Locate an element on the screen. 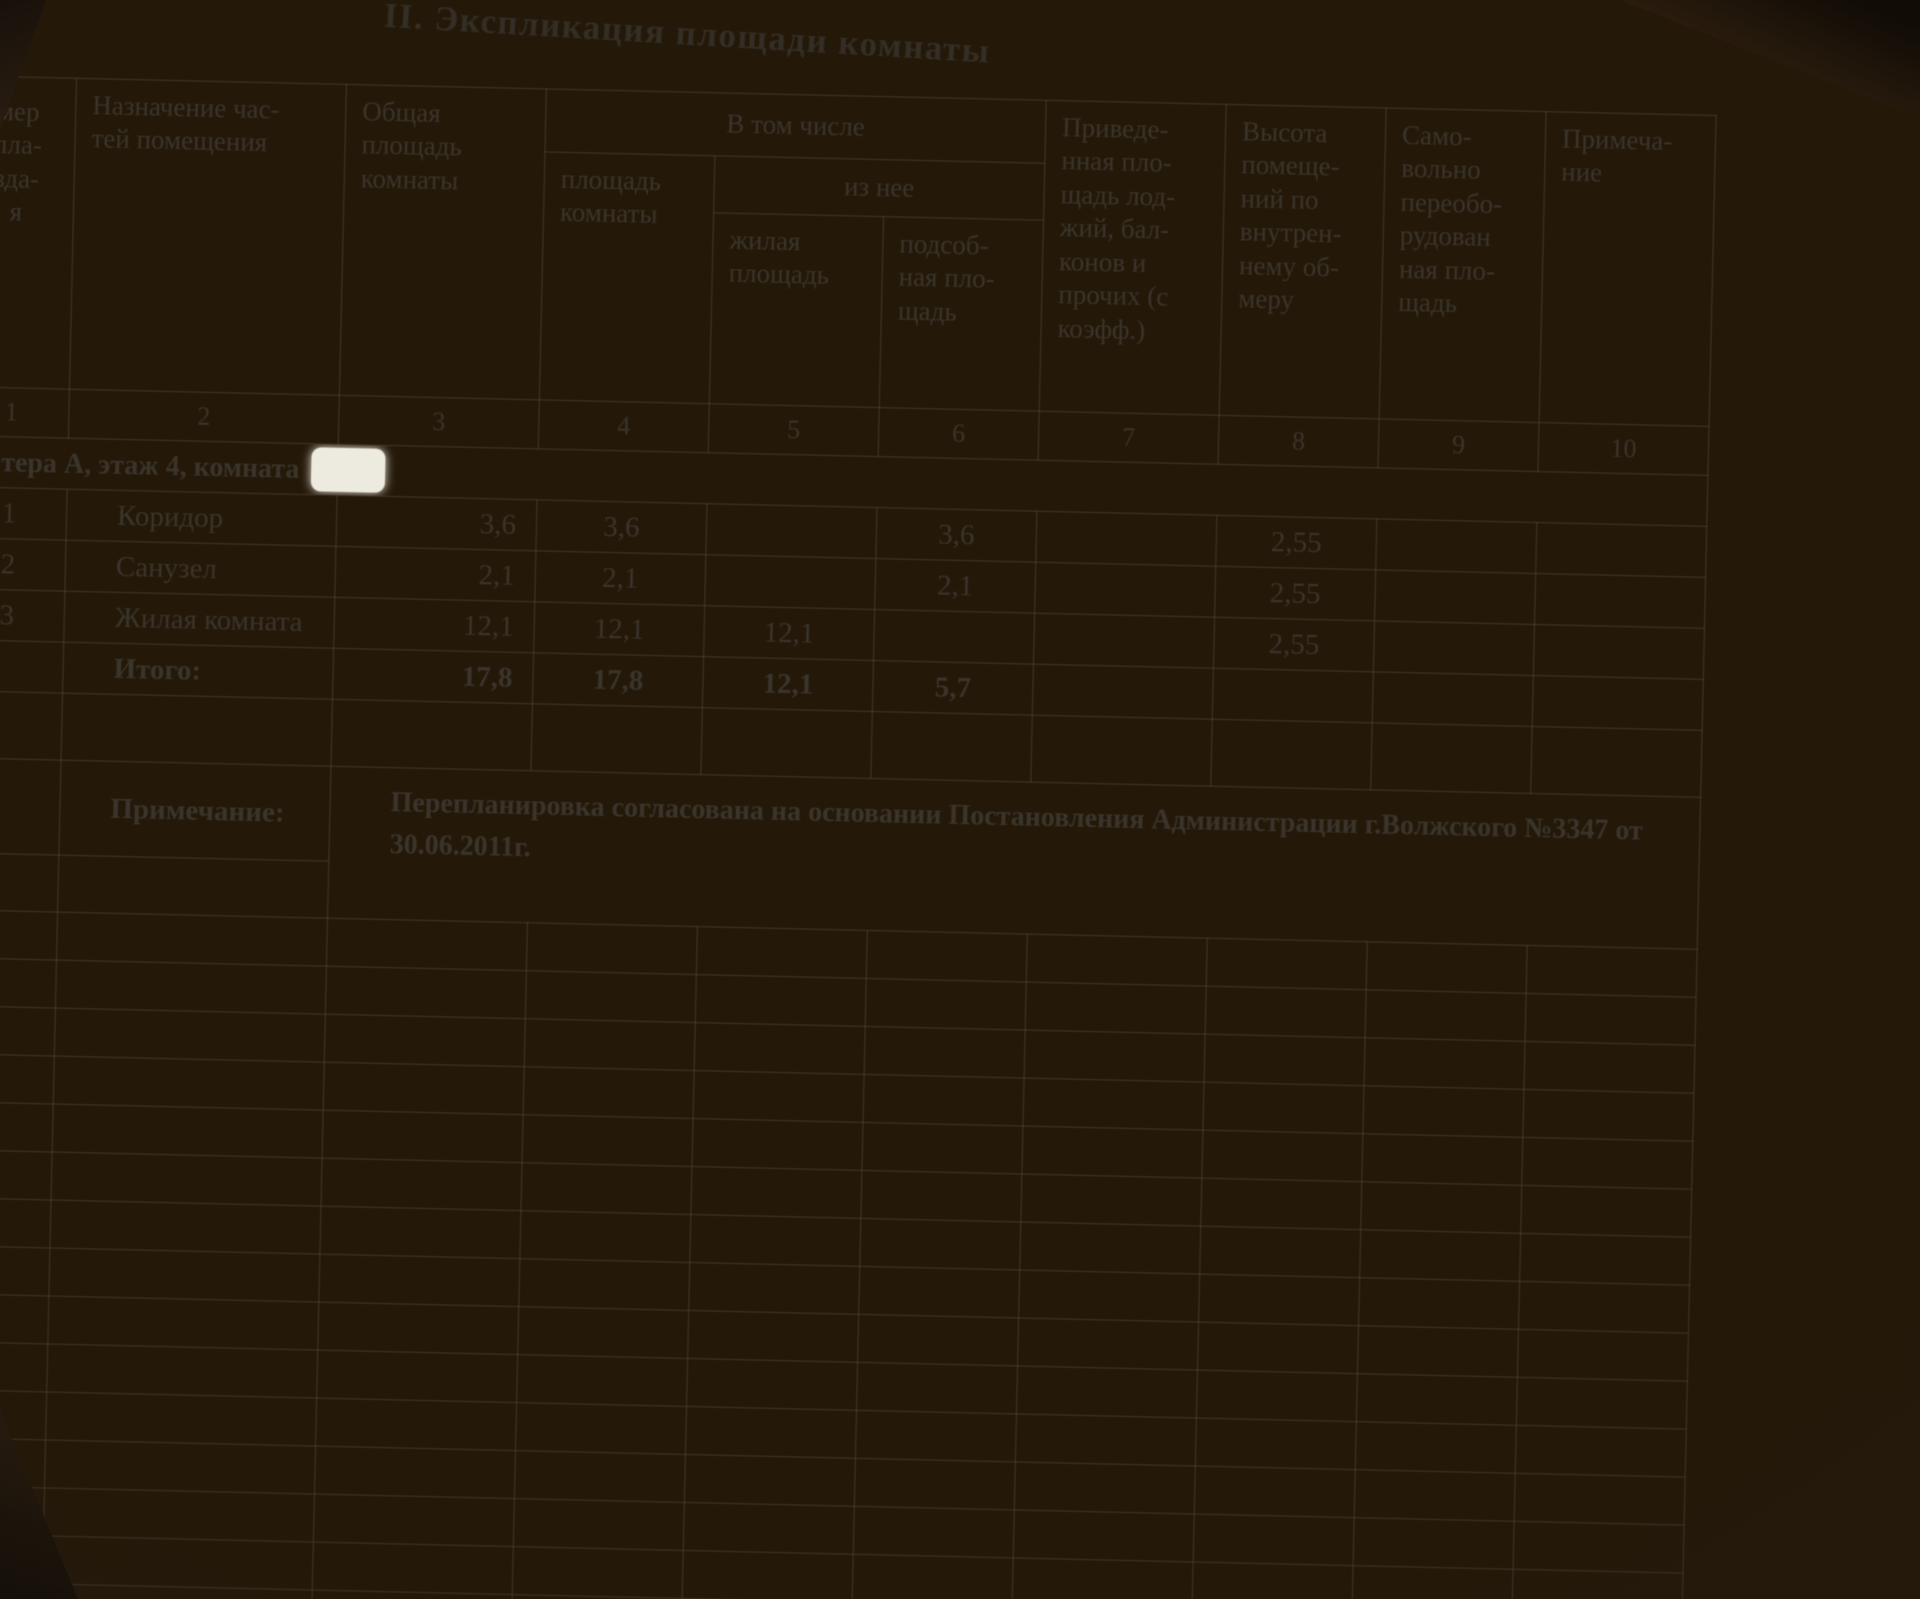  cell-loggia is located at coordinates (1124, 641).